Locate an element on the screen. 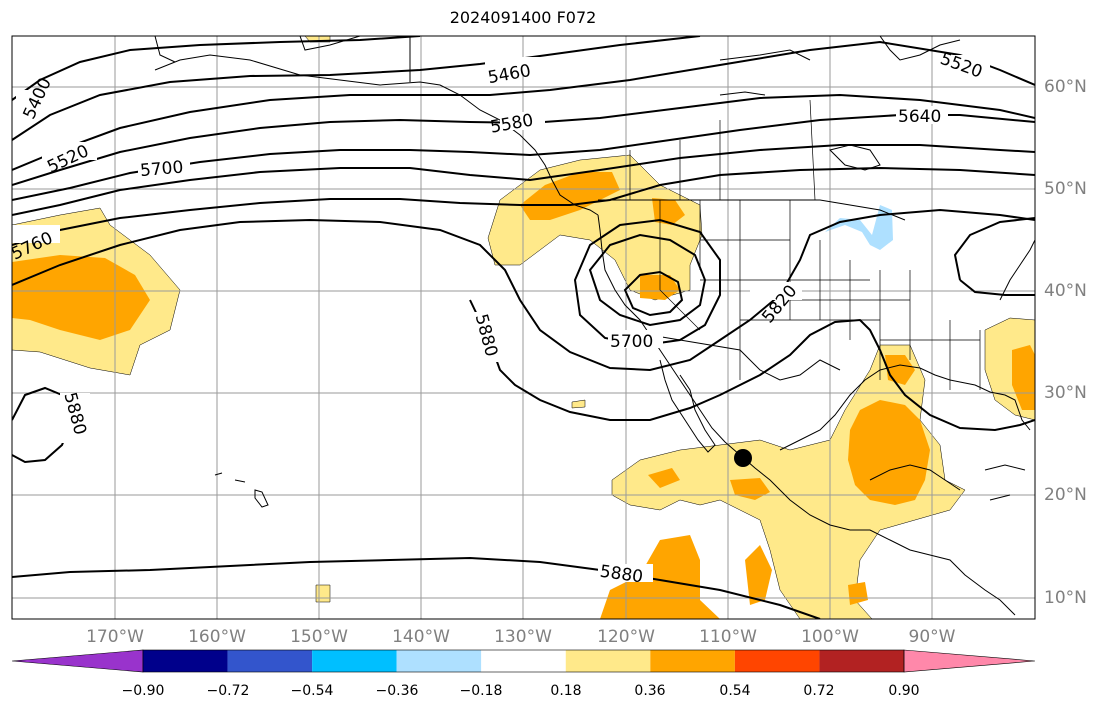 This screenshot has height=712, width=1105. colorbar-extend-low is located at coordinates (77, 661).